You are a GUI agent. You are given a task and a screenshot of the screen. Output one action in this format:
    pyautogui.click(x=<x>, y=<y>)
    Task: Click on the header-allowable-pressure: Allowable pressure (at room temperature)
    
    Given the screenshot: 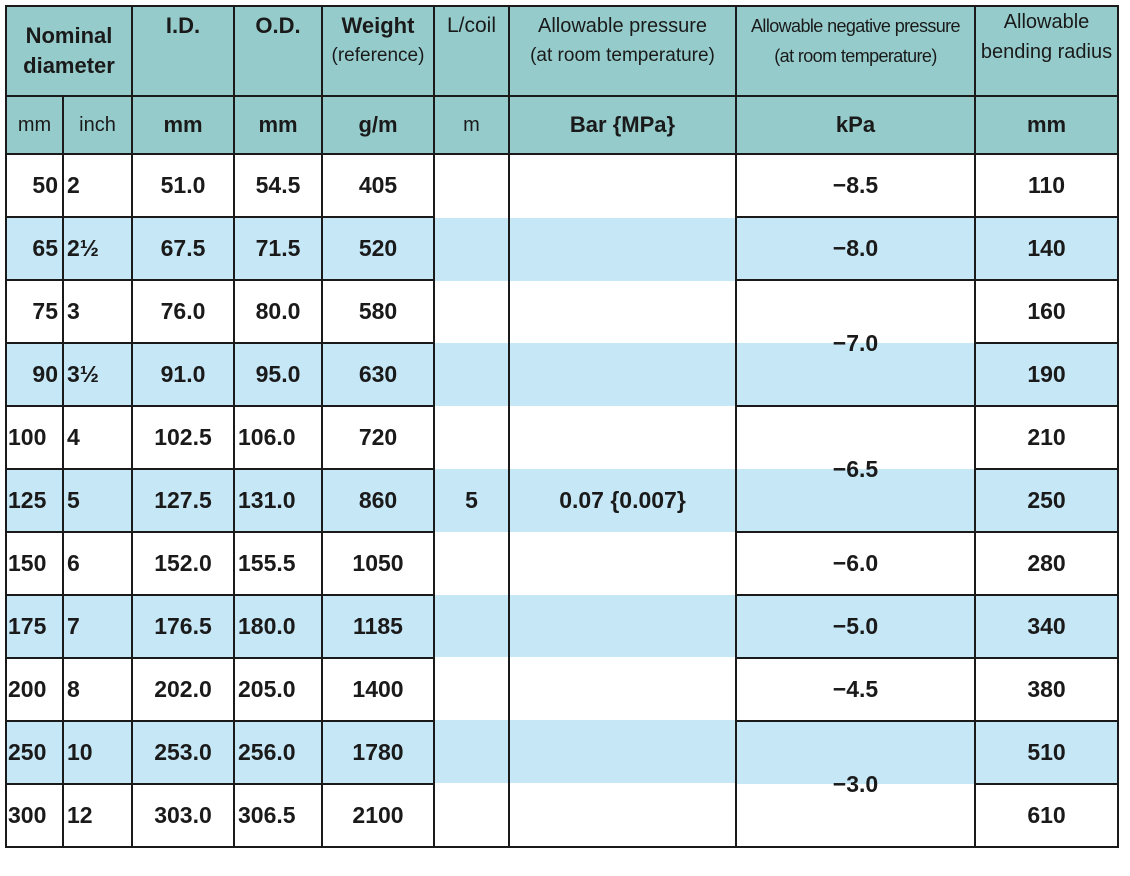 What is the action you would take?
    pyautogui.click(x=622, y=51)
    